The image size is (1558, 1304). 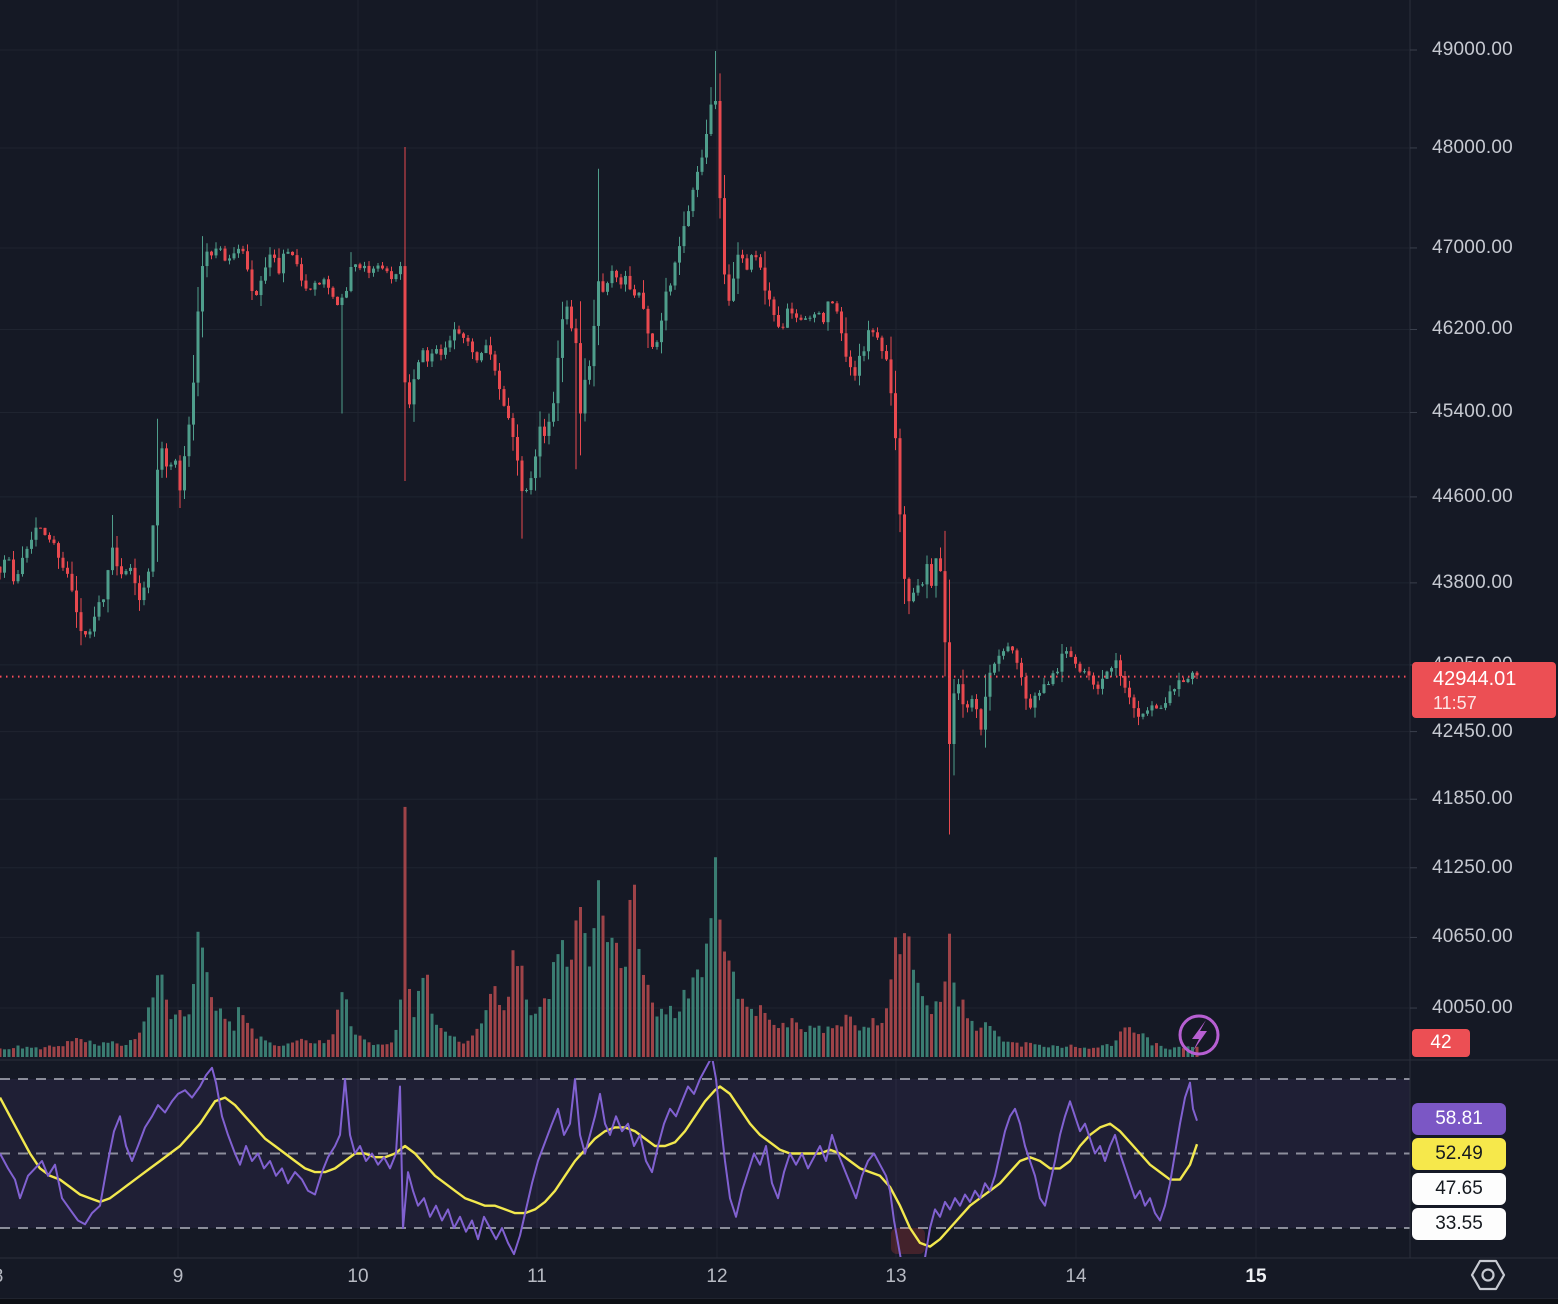 What do you see at coordinates (1199, 1035) in the screenshot?
I see `lightning-bolt-icon` at bounding box center [1199, 1035].